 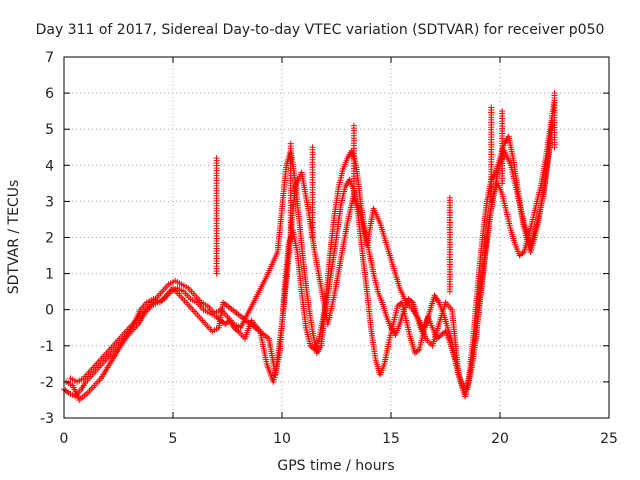 What do you see at coordinates (49, 239) in the screenshot?
I see `y-tick-label: 2` at bounding box center [49, 239].